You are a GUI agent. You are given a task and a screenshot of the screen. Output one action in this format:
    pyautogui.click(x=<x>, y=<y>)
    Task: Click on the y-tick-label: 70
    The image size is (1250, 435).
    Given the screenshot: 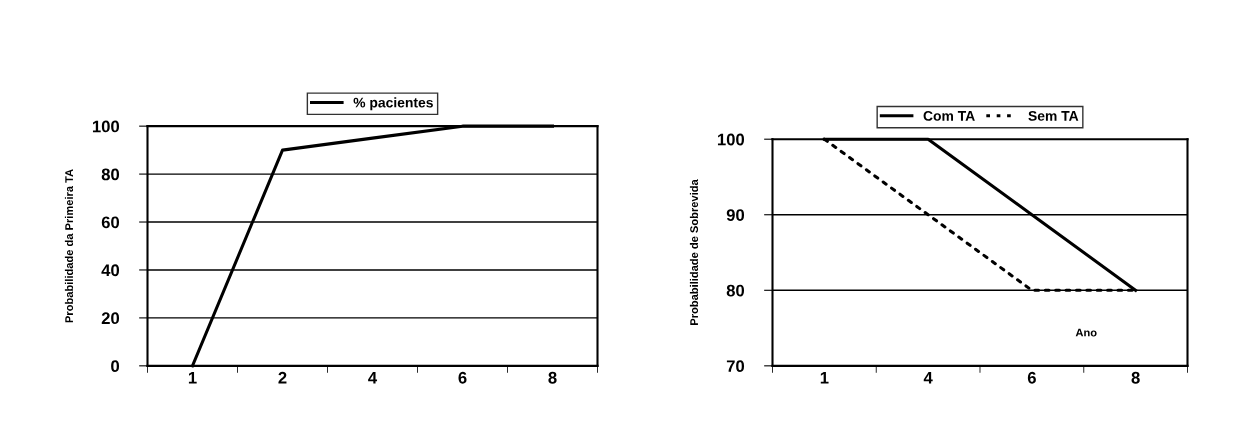 What is the action you would take?
    pyautogui.click(x=735, y=366)
    